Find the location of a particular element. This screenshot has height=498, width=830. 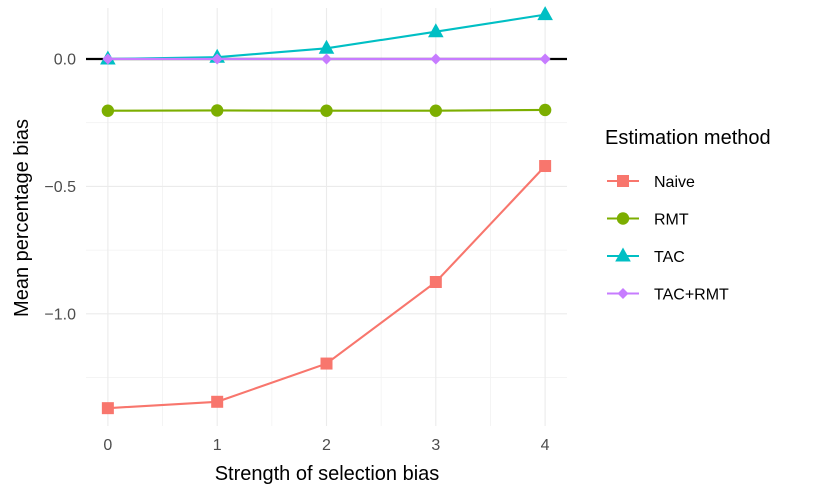

legend-key-marker-naive is located at coordinates (623, 181).